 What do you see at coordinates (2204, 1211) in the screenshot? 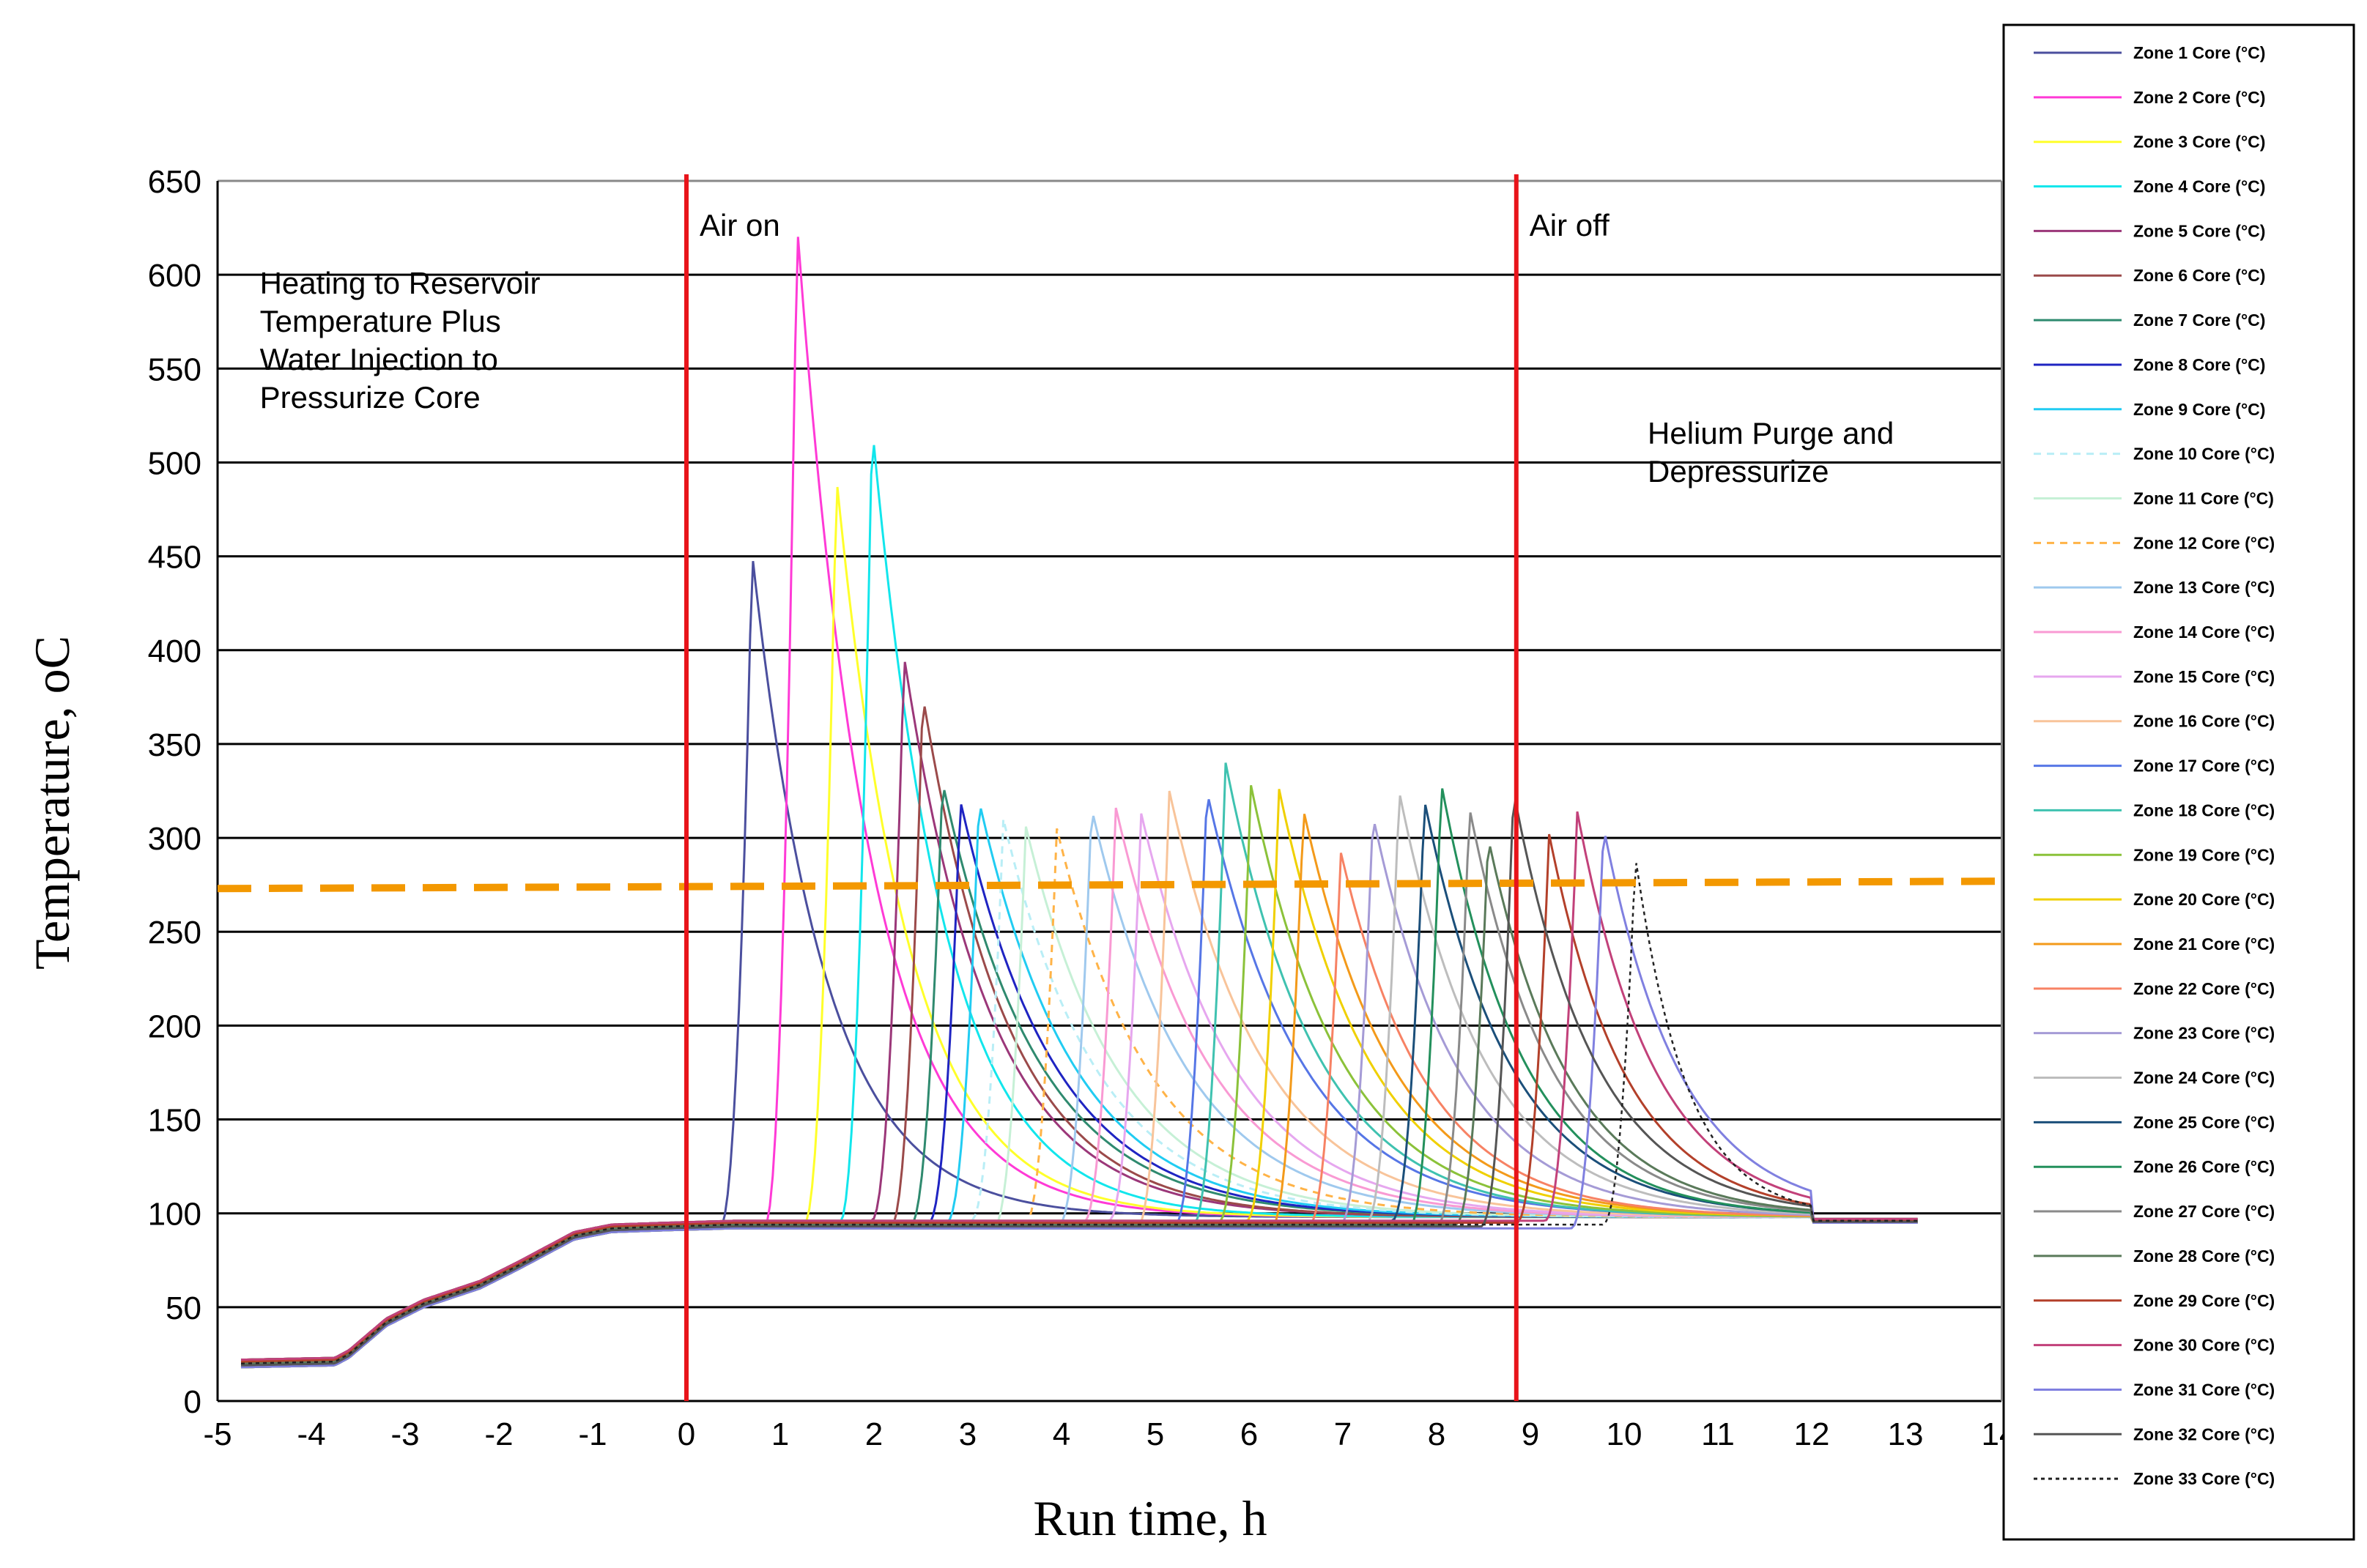
I see `legend-item-zone-27: Zone 27 Core (°C)` at bounding box center [2204, 1211].